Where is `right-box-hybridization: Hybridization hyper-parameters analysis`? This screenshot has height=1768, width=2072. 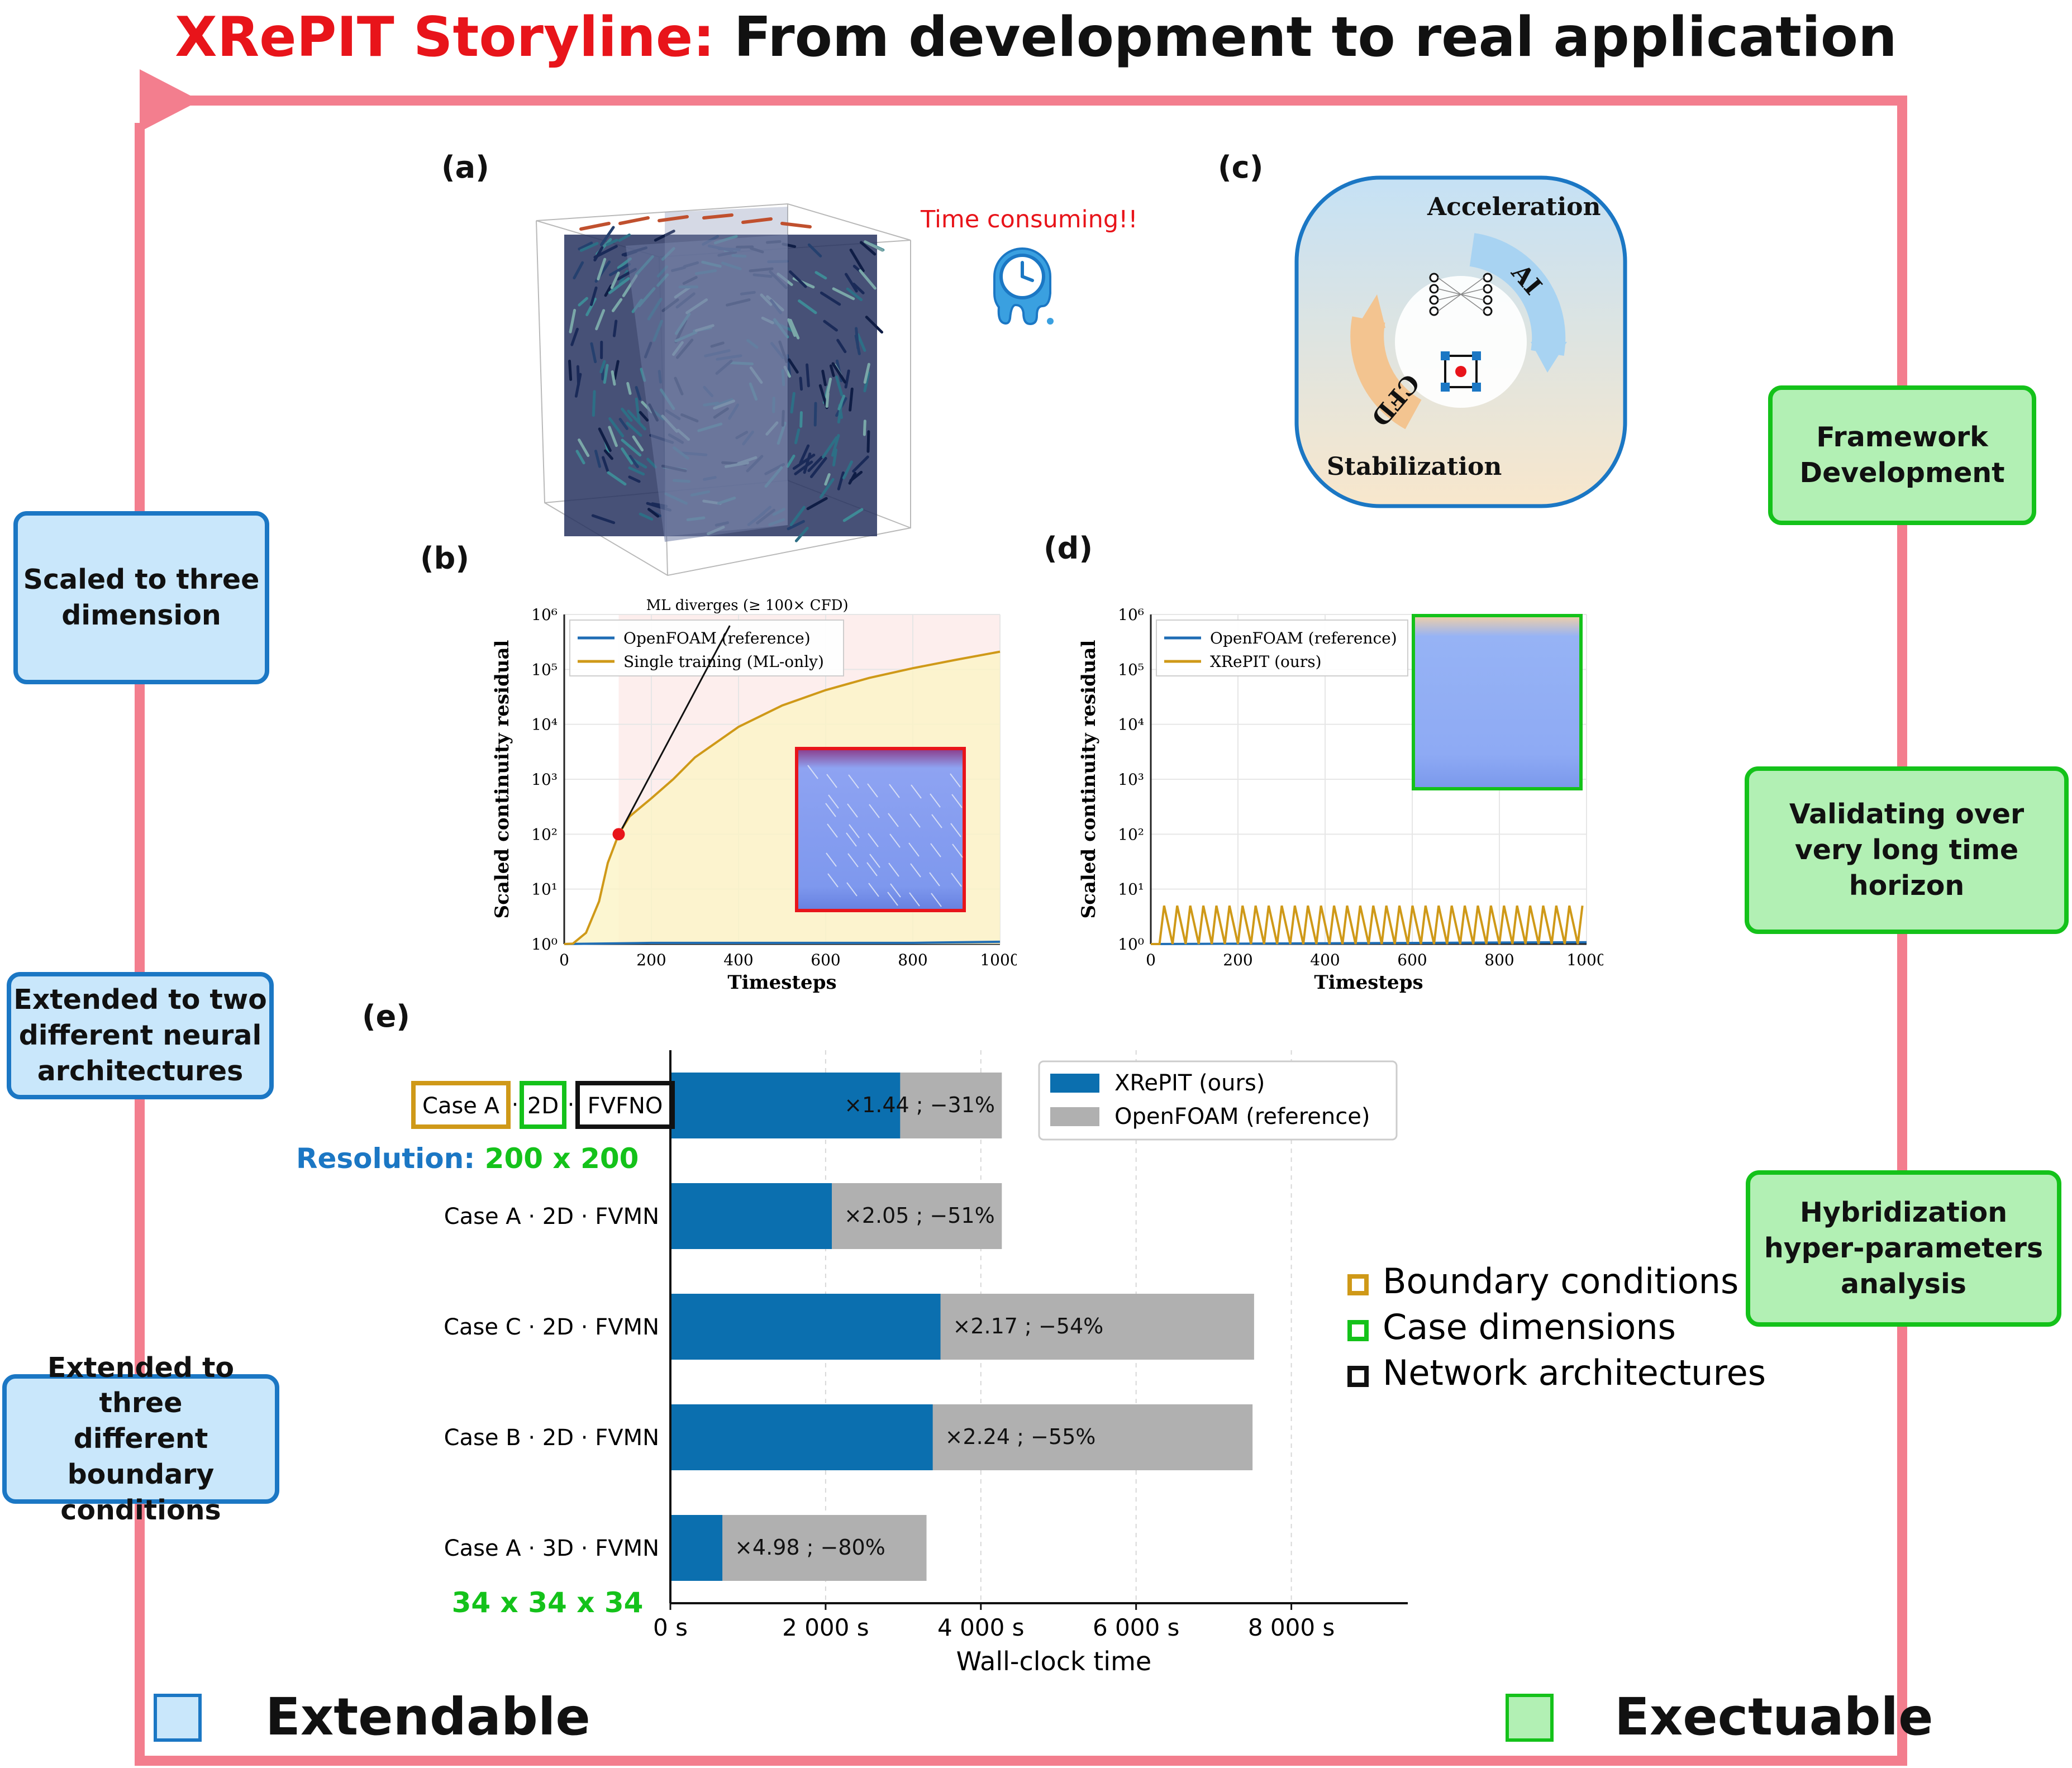 right-box-hybridization: Hybridization hyper-parameters analysis is located at coordinates (1903, 1248).